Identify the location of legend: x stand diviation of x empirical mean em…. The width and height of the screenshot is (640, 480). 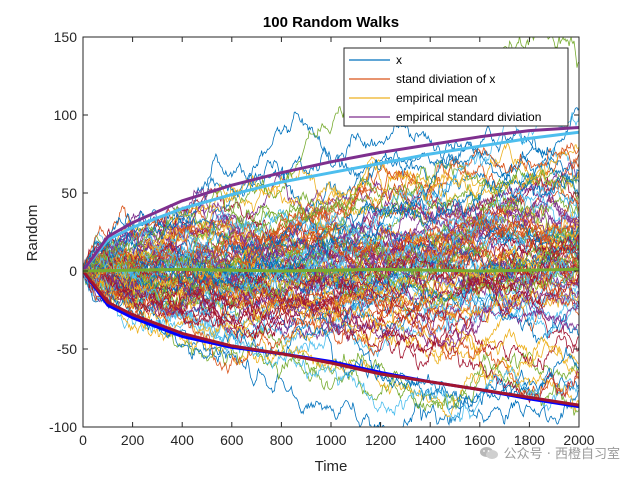
(456, 87).